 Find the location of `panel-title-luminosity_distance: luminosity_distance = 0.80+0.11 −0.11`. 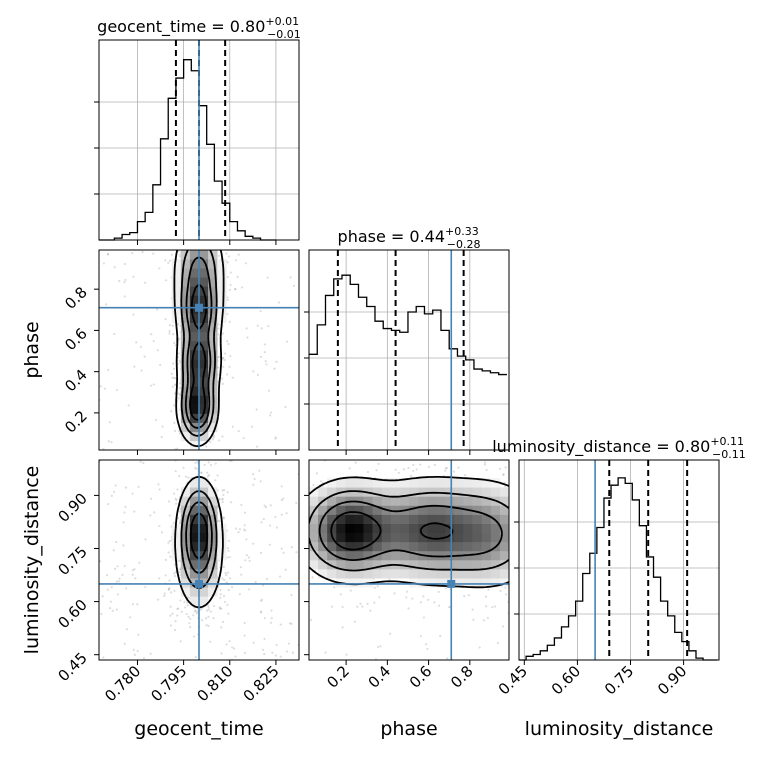

panel-title-luminosity_distance: luminosity_distance = 0.80+0.11 −0.11 is located at coordinates (619, 448).